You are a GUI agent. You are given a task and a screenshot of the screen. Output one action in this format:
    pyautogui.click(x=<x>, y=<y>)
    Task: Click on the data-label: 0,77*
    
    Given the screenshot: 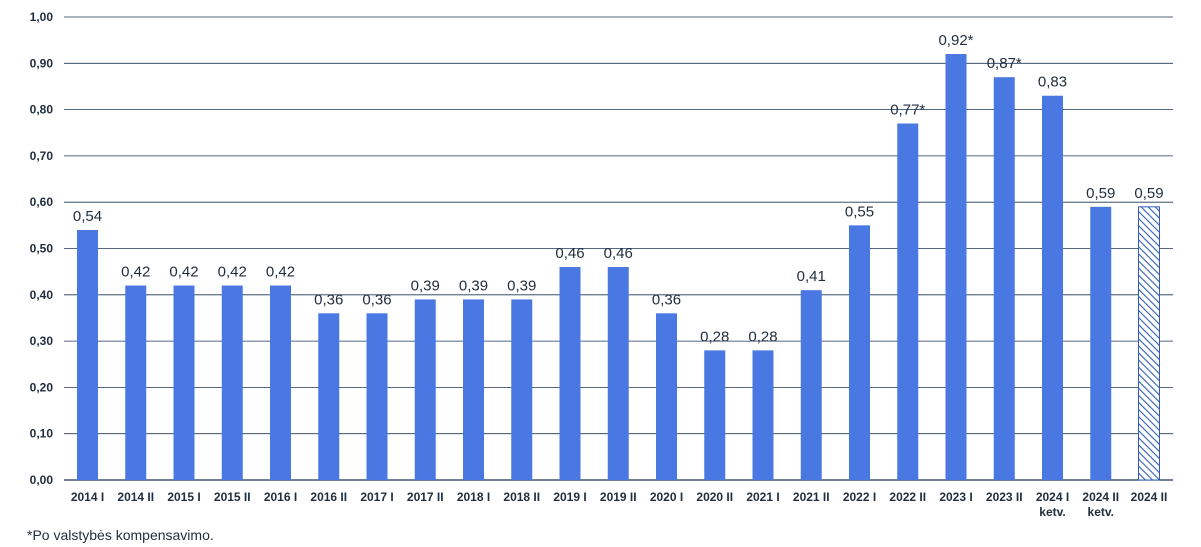 What is the action you would take?
    pyautogui.click(x=907, y=109)
    